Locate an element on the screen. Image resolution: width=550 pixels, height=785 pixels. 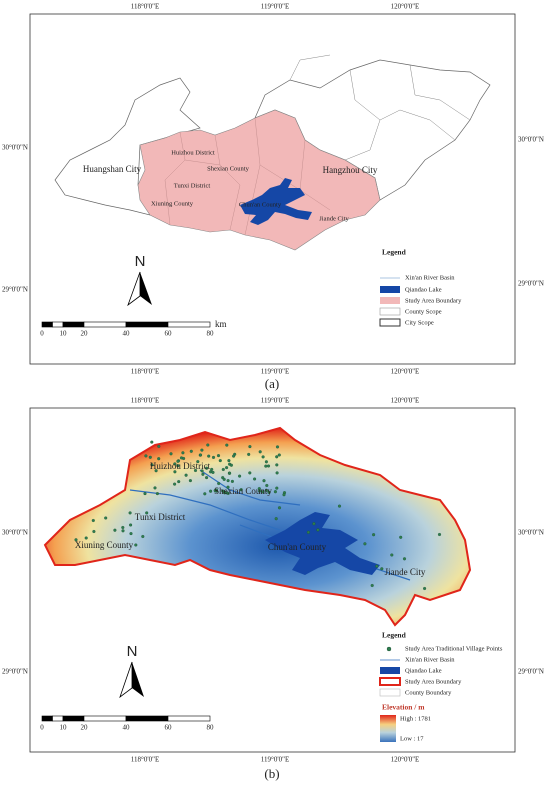
legend-label: County Boundary is located at coordinates (428, 692).